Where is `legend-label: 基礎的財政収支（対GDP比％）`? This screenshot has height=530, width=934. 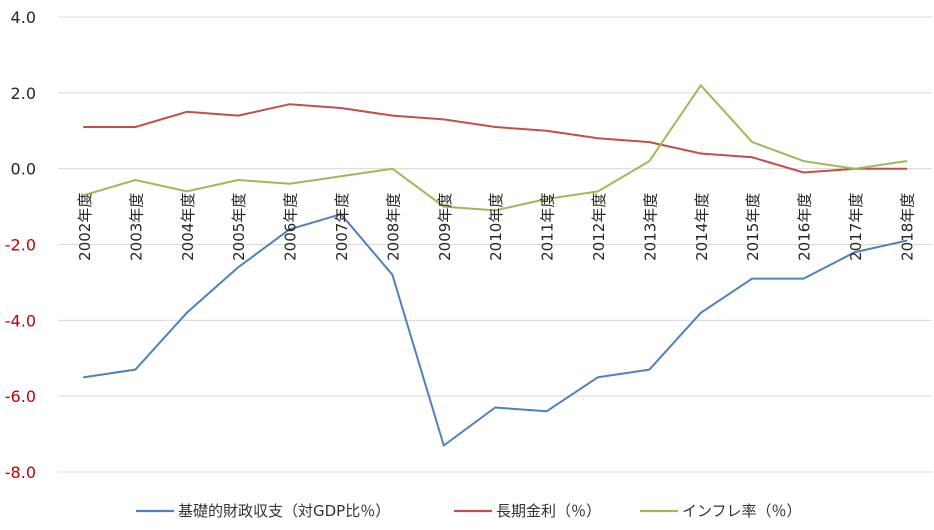
legend-label: 基礎的財政収支（対GDP比％） is located at coordinates (284, 511).